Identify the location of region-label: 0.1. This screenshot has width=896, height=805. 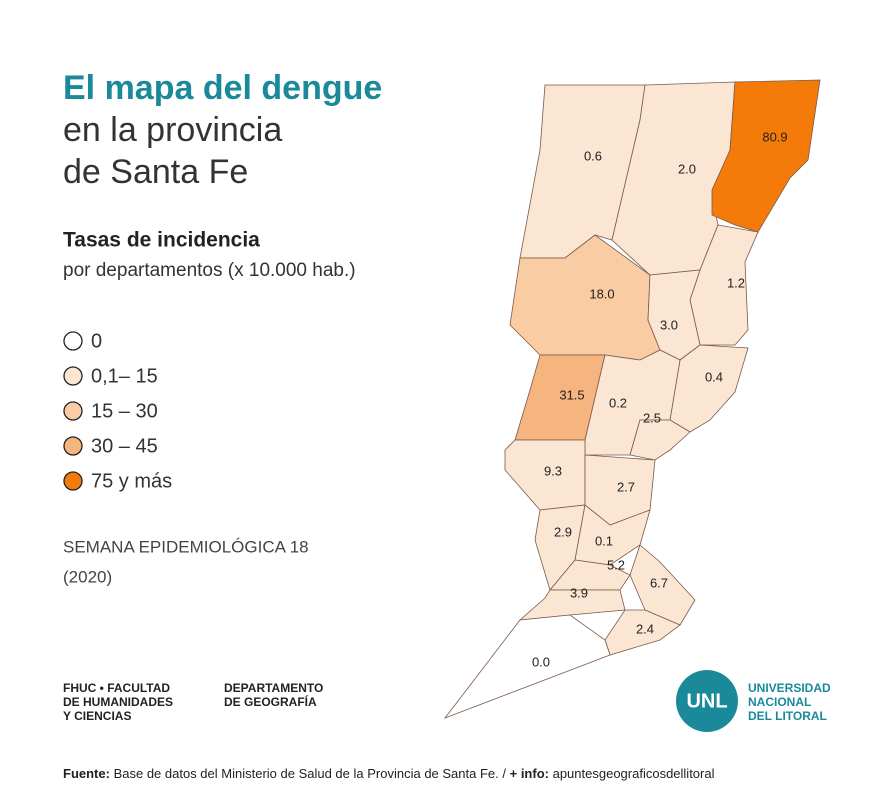
(604, 540).